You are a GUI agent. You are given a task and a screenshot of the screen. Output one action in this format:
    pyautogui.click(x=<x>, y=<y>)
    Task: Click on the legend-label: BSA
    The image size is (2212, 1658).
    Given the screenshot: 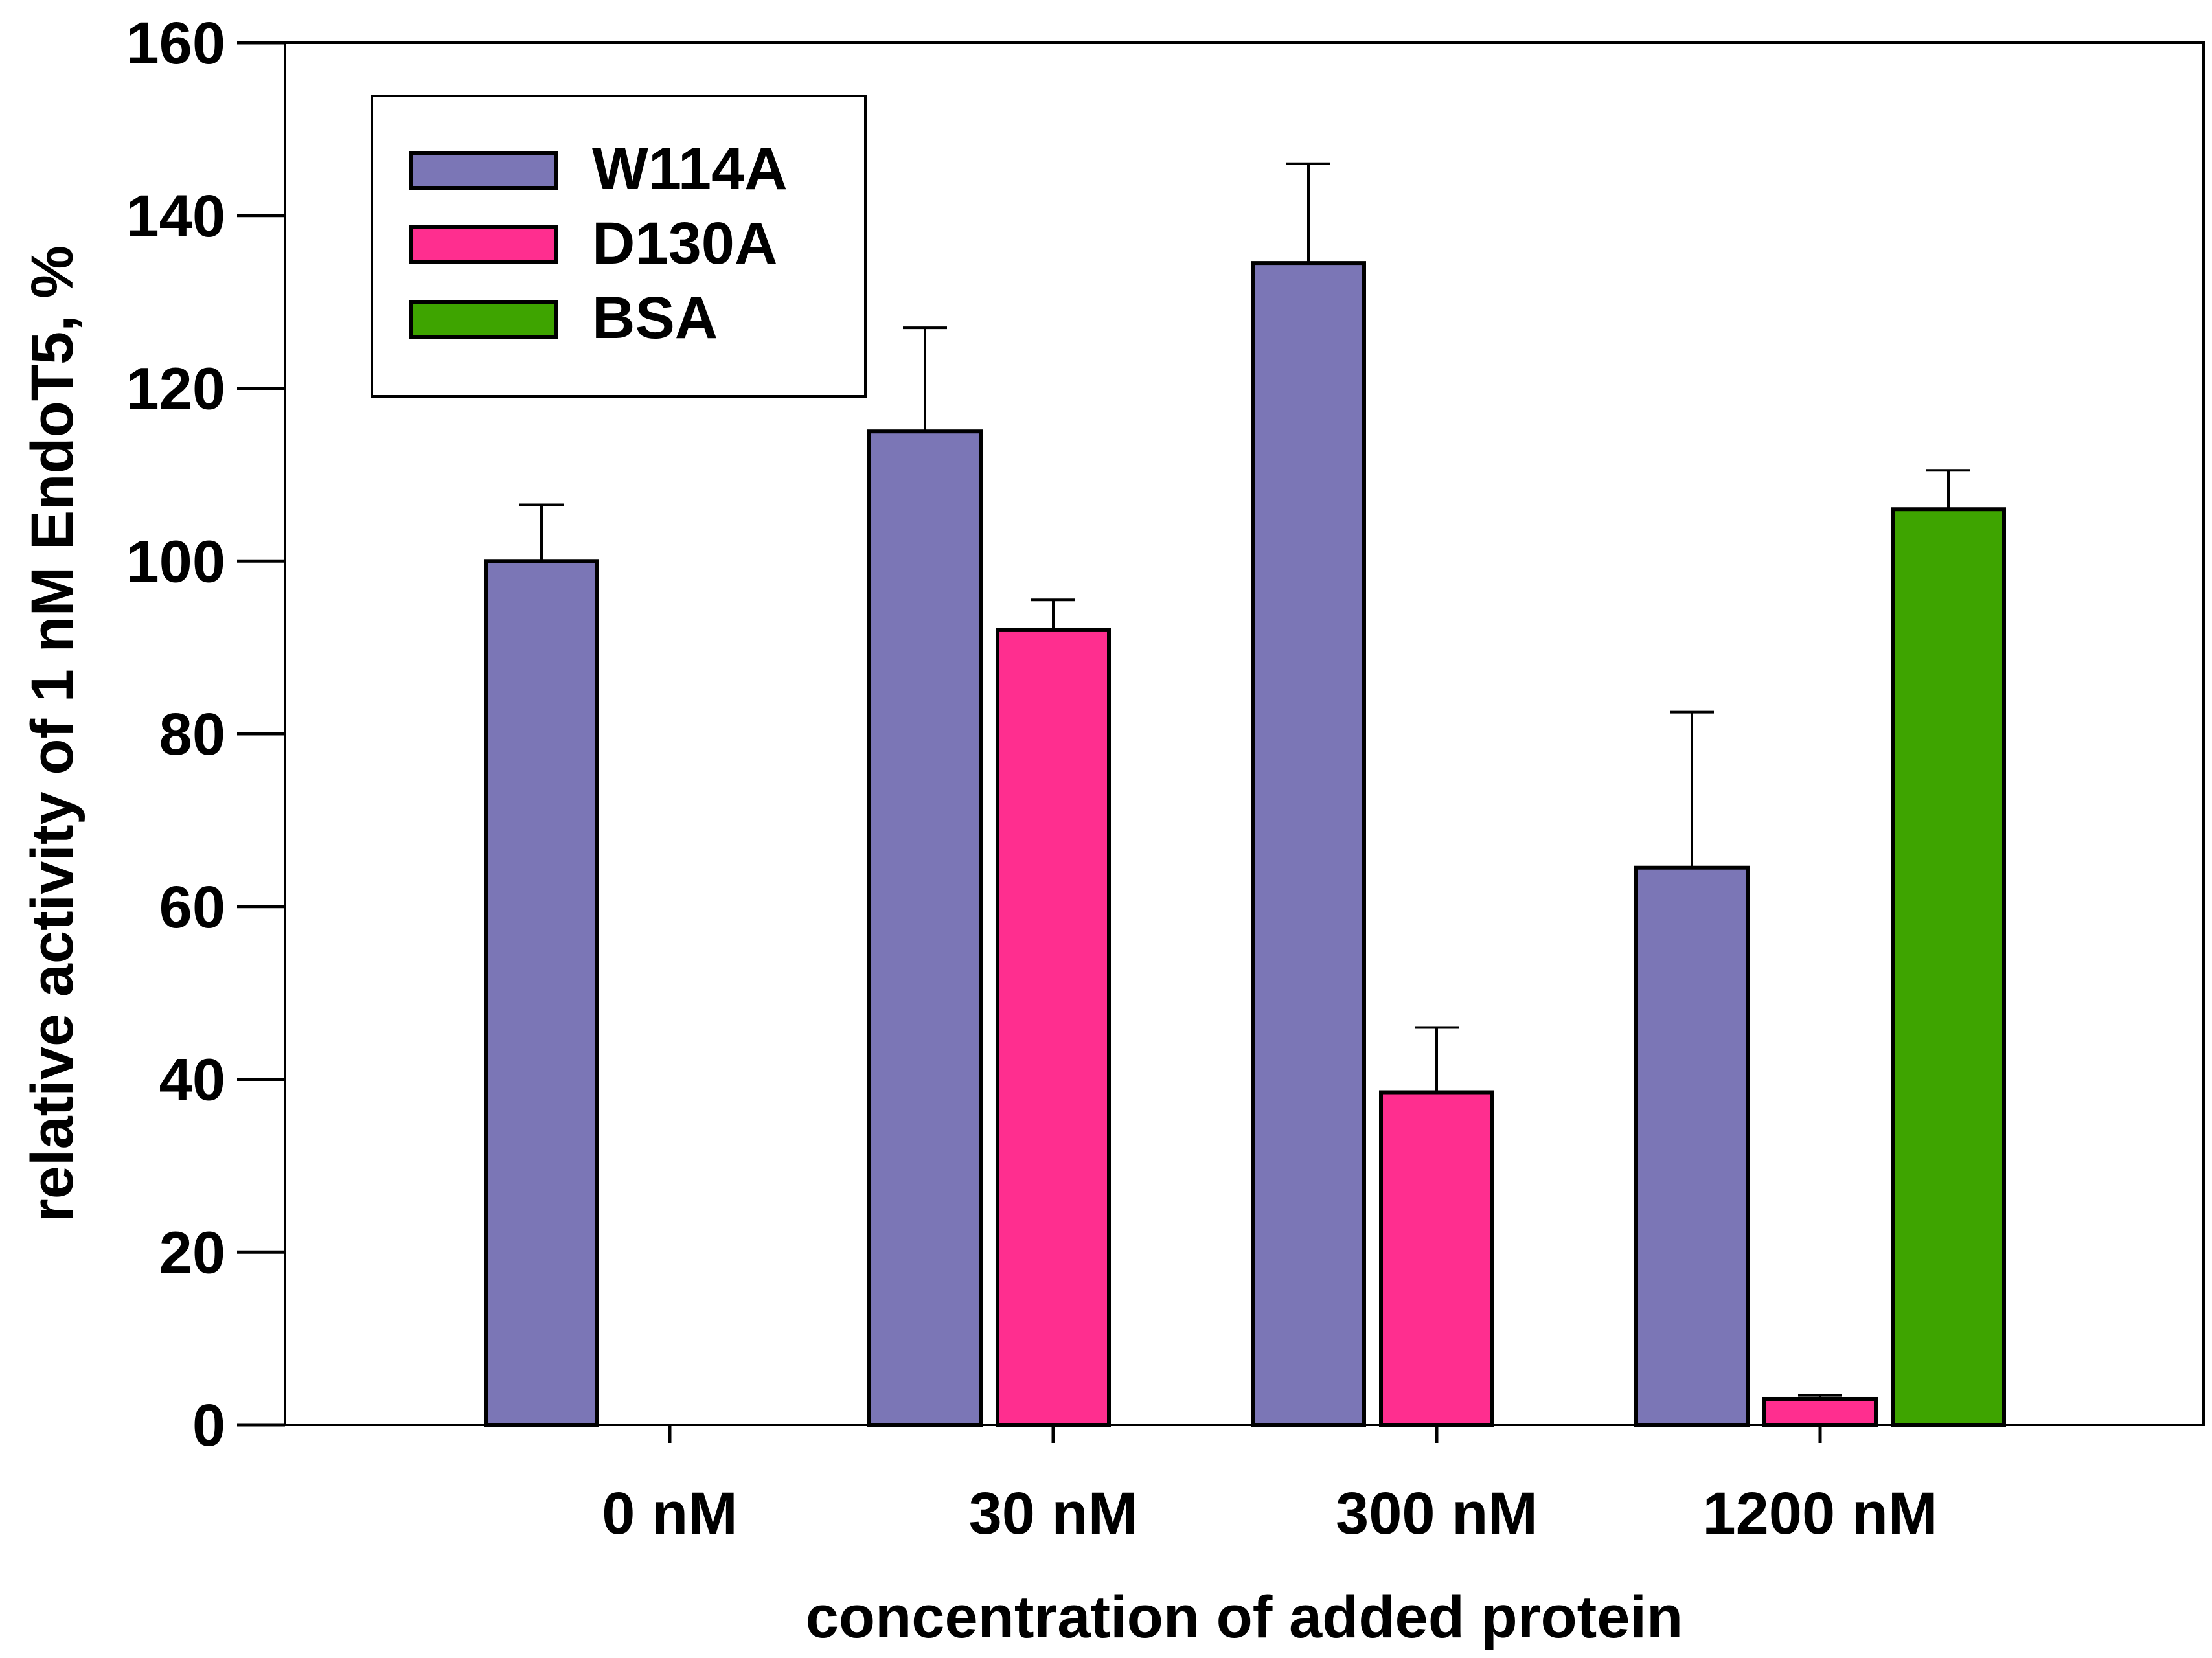 What is the action you would take?
    pyautogui.click(x=655, y=318)
    